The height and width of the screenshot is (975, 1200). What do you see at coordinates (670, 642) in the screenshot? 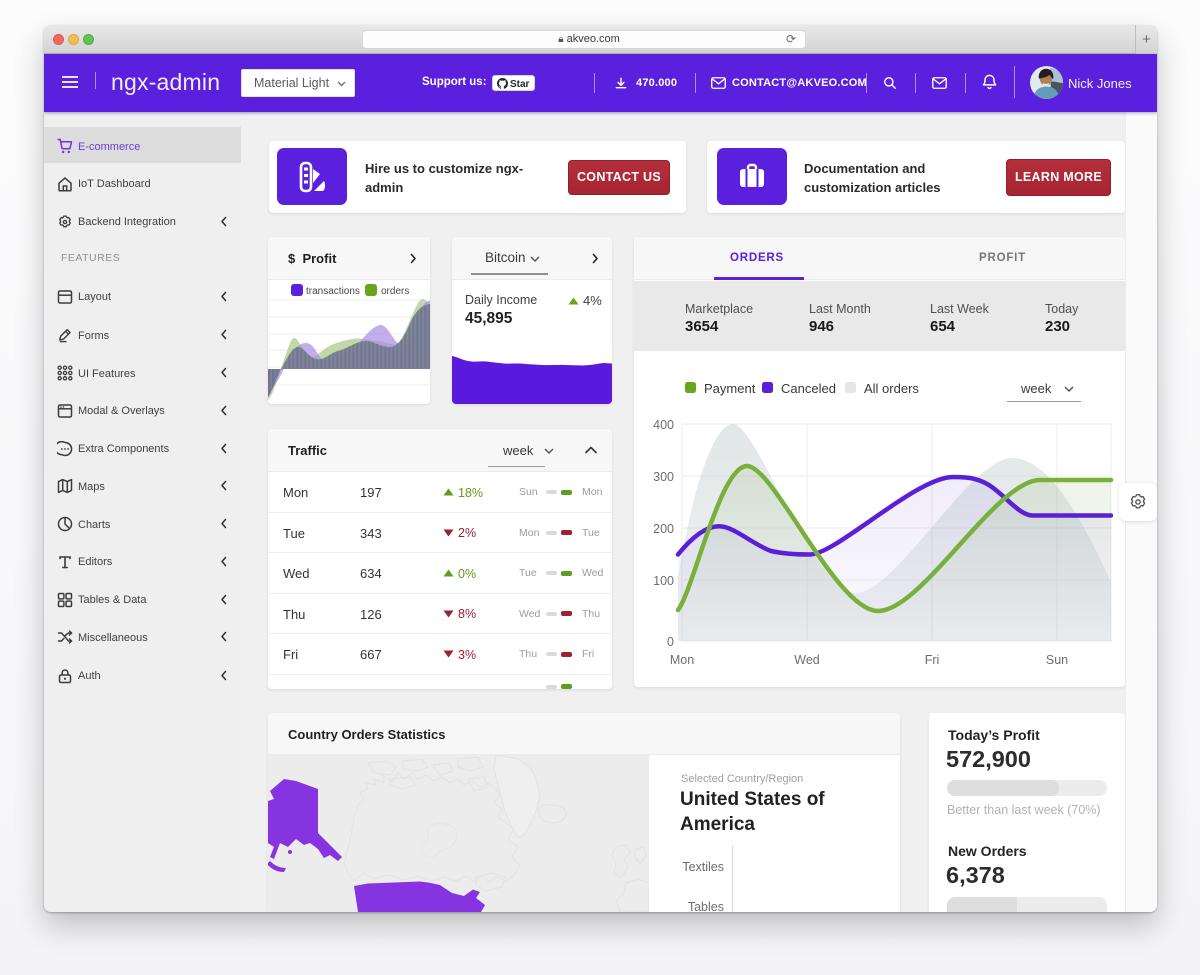
I see `svg-text: 0` at bounding box center [670, 642].